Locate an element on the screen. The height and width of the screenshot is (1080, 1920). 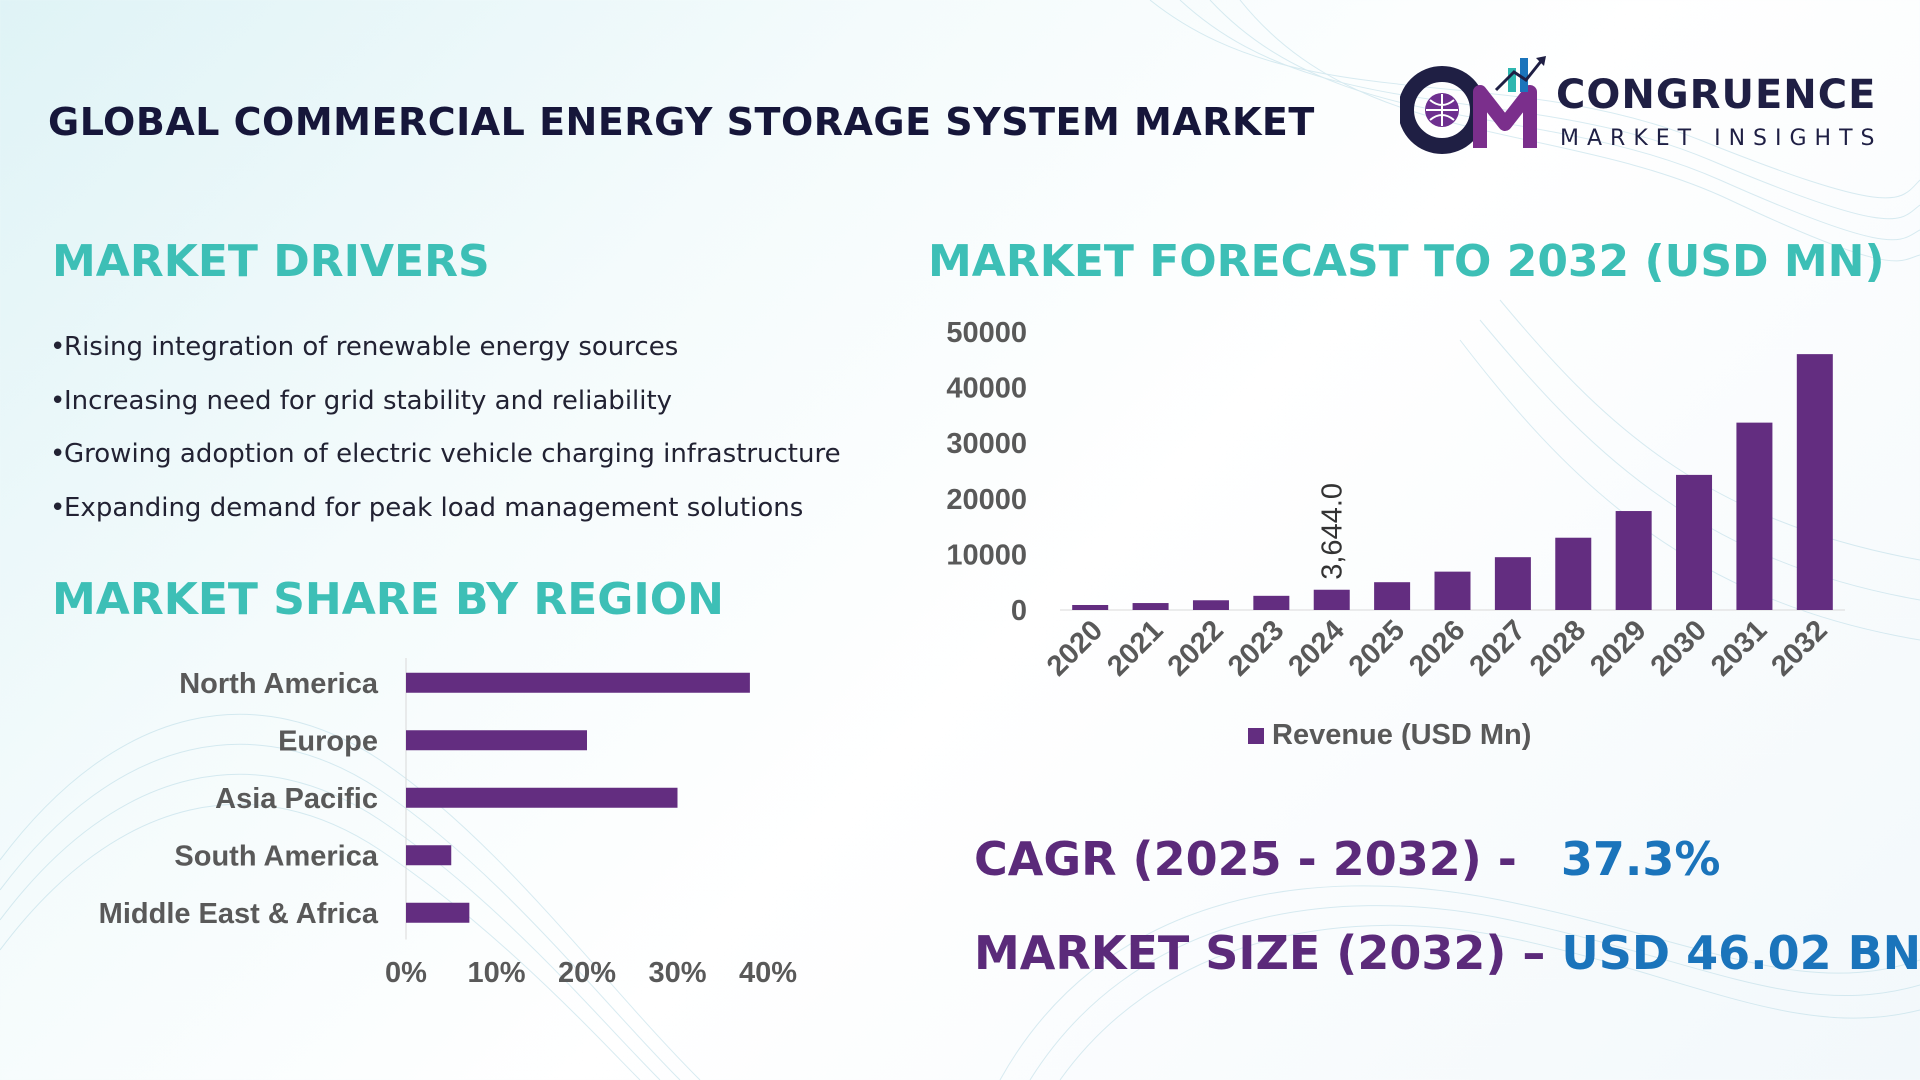
forecast-heading: MARKET FORECAST TO 2032 (USD MN) is located at coordinates (1406, 261).